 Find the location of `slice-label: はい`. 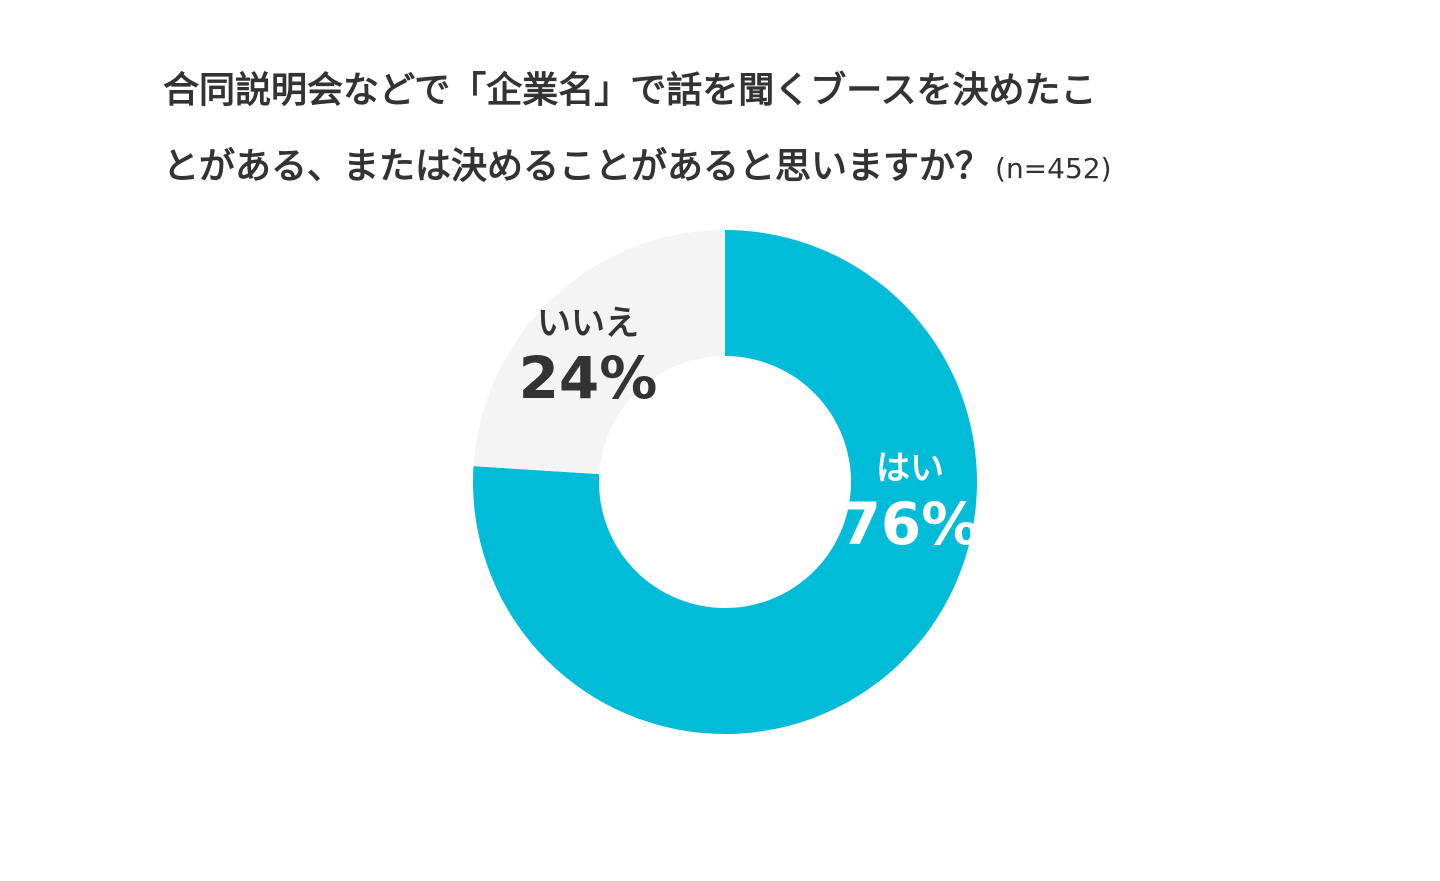

slice-label: はい is located at coordinates (910, 469).